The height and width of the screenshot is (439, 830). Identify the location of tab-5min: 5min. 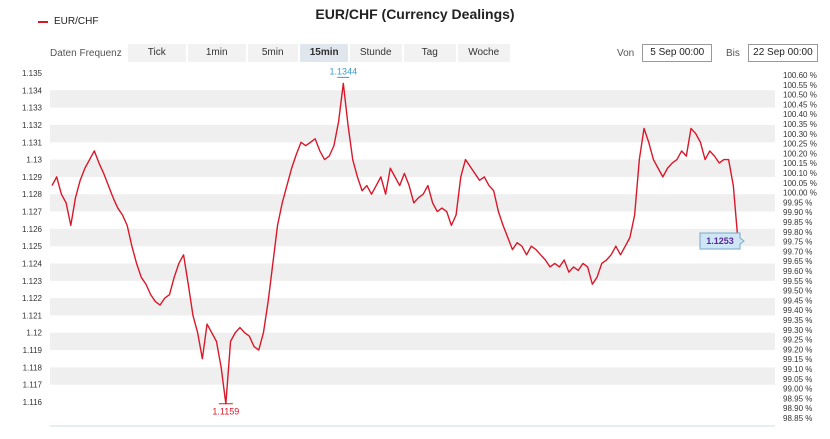
(272, 53).